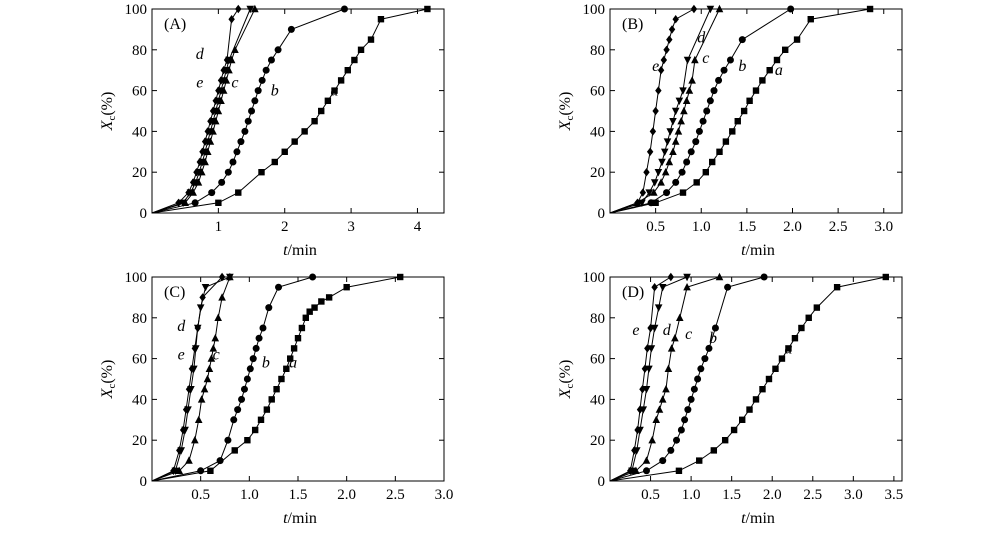 The height and width of the screenshot is (540, 1000). What do you see at coordinates (418, 227) in the screenshot?
I see `x-tick-label: 4` at bounding box center [418, 227].